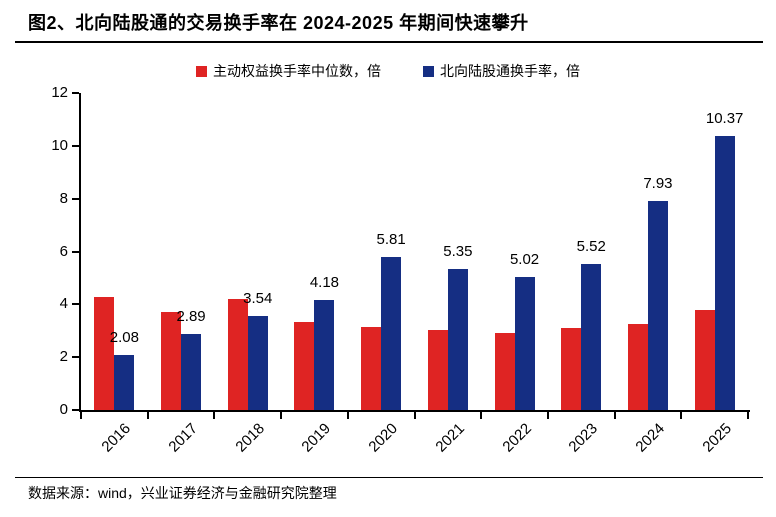  Describe the element at coordinates (650, 438) in the screenshot. I see `x-axis-label-2024: 2024` at that location.